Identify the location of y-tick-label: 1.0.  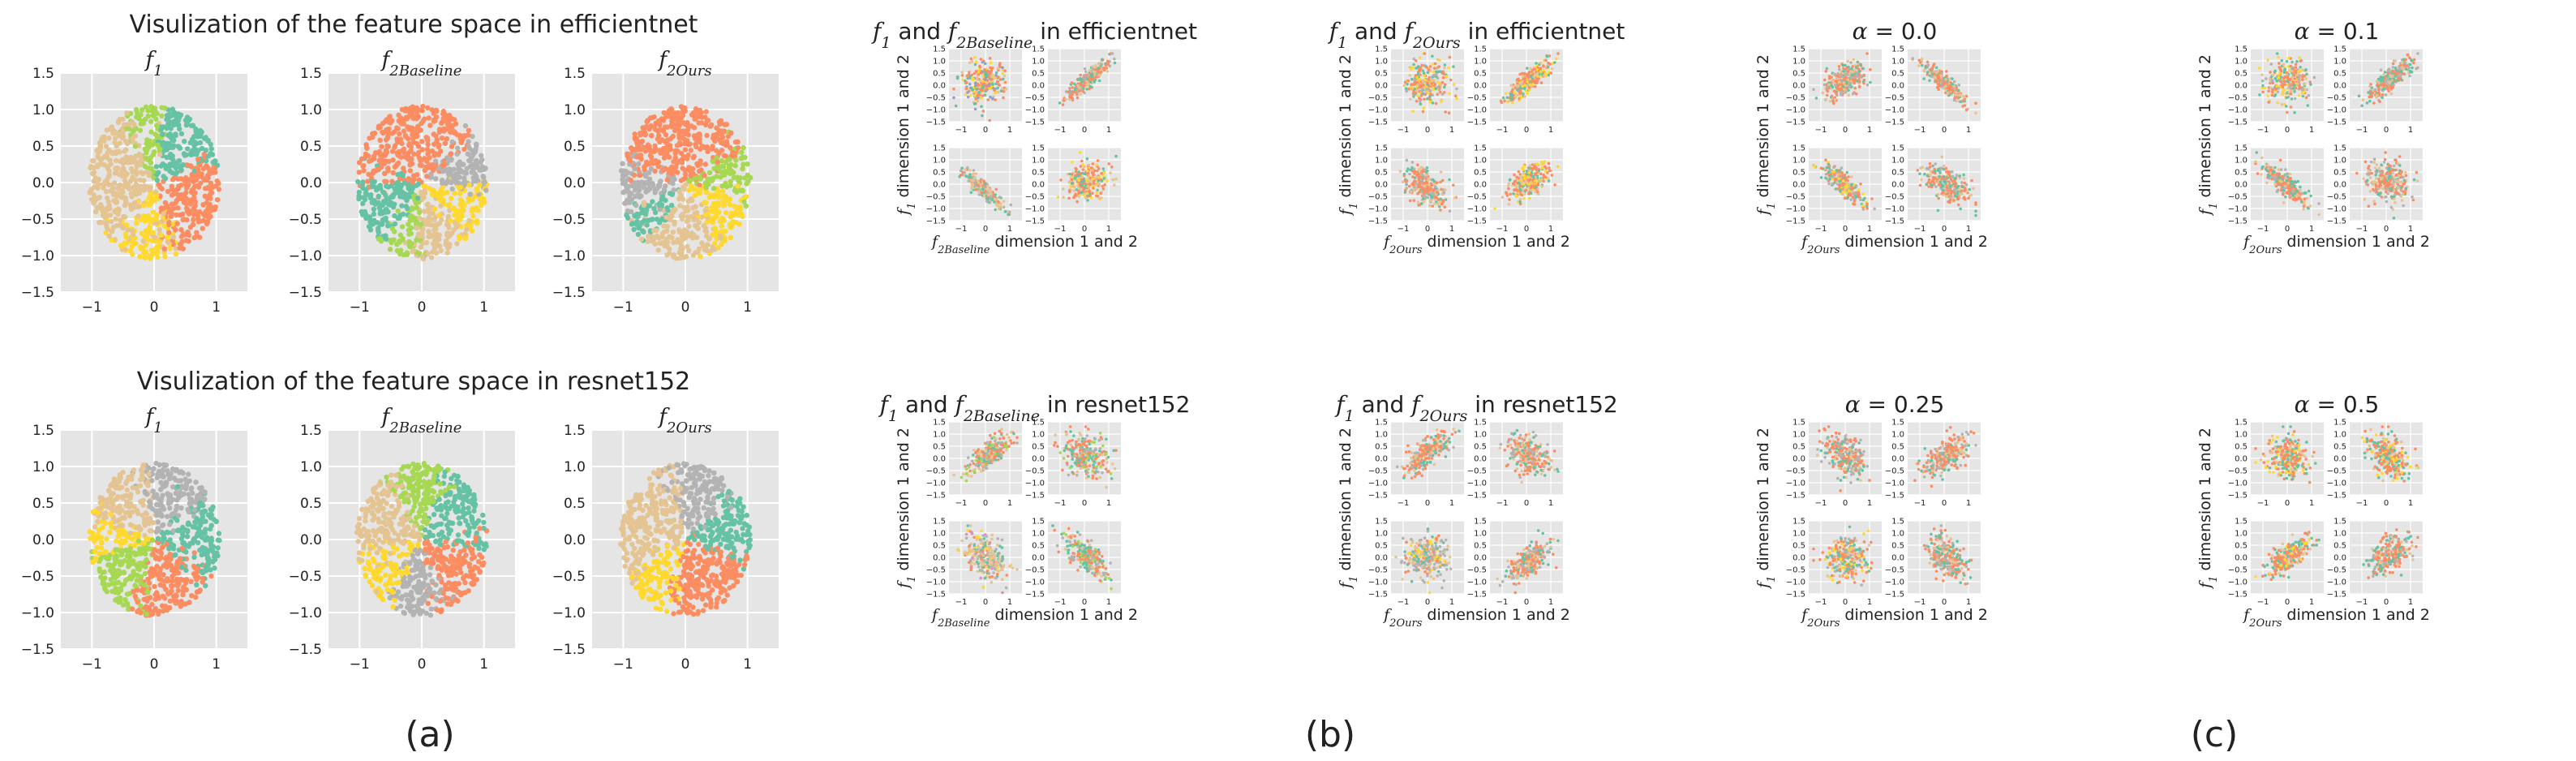
(43, 110).